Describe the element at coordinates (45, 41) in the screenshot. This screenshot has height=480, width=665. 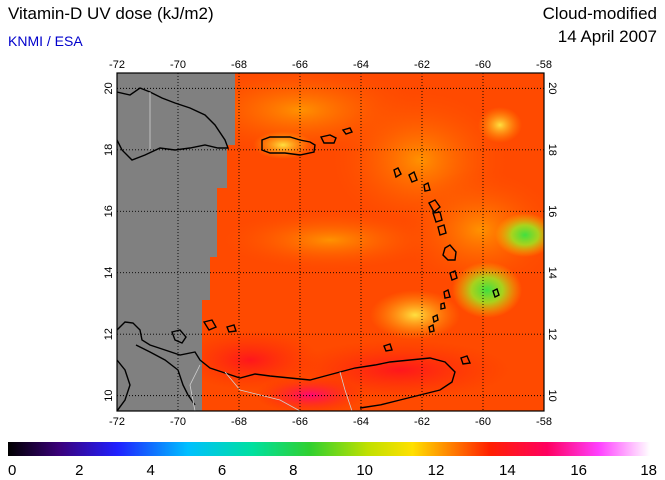
I see `credit-label: KNMI / ESA` at that location.